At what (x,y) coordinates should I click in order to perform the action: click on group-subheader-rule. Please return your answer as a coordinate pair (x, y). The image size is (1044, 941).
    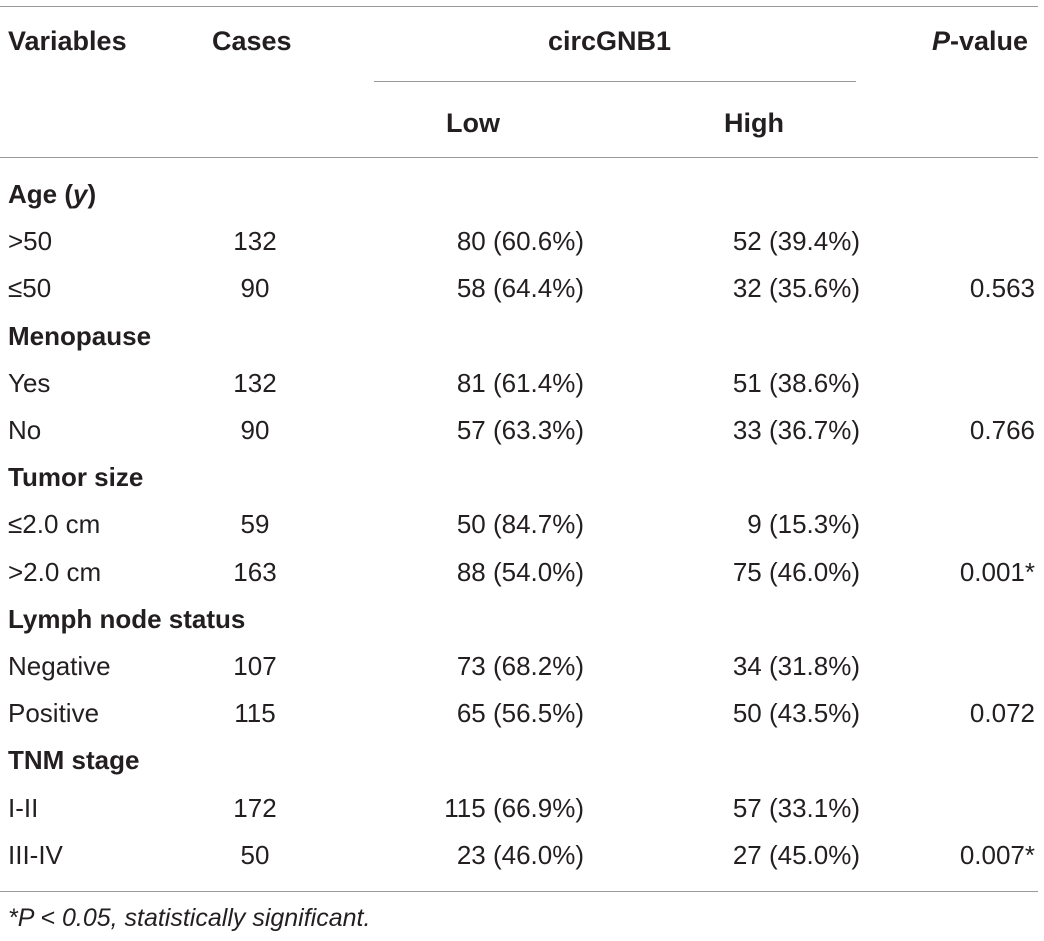
    Looking at the image, I should click on (615, 81).